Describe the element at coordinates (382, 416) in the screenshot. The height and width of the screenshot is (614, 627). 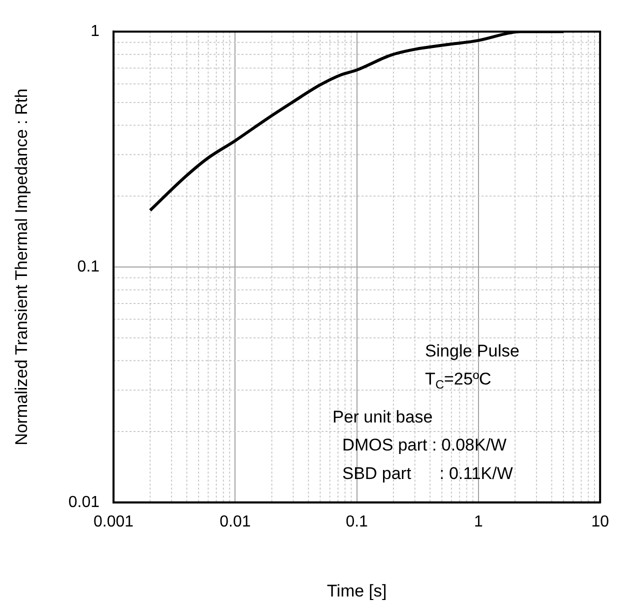
I see `annotation: Per unit base` at that location.